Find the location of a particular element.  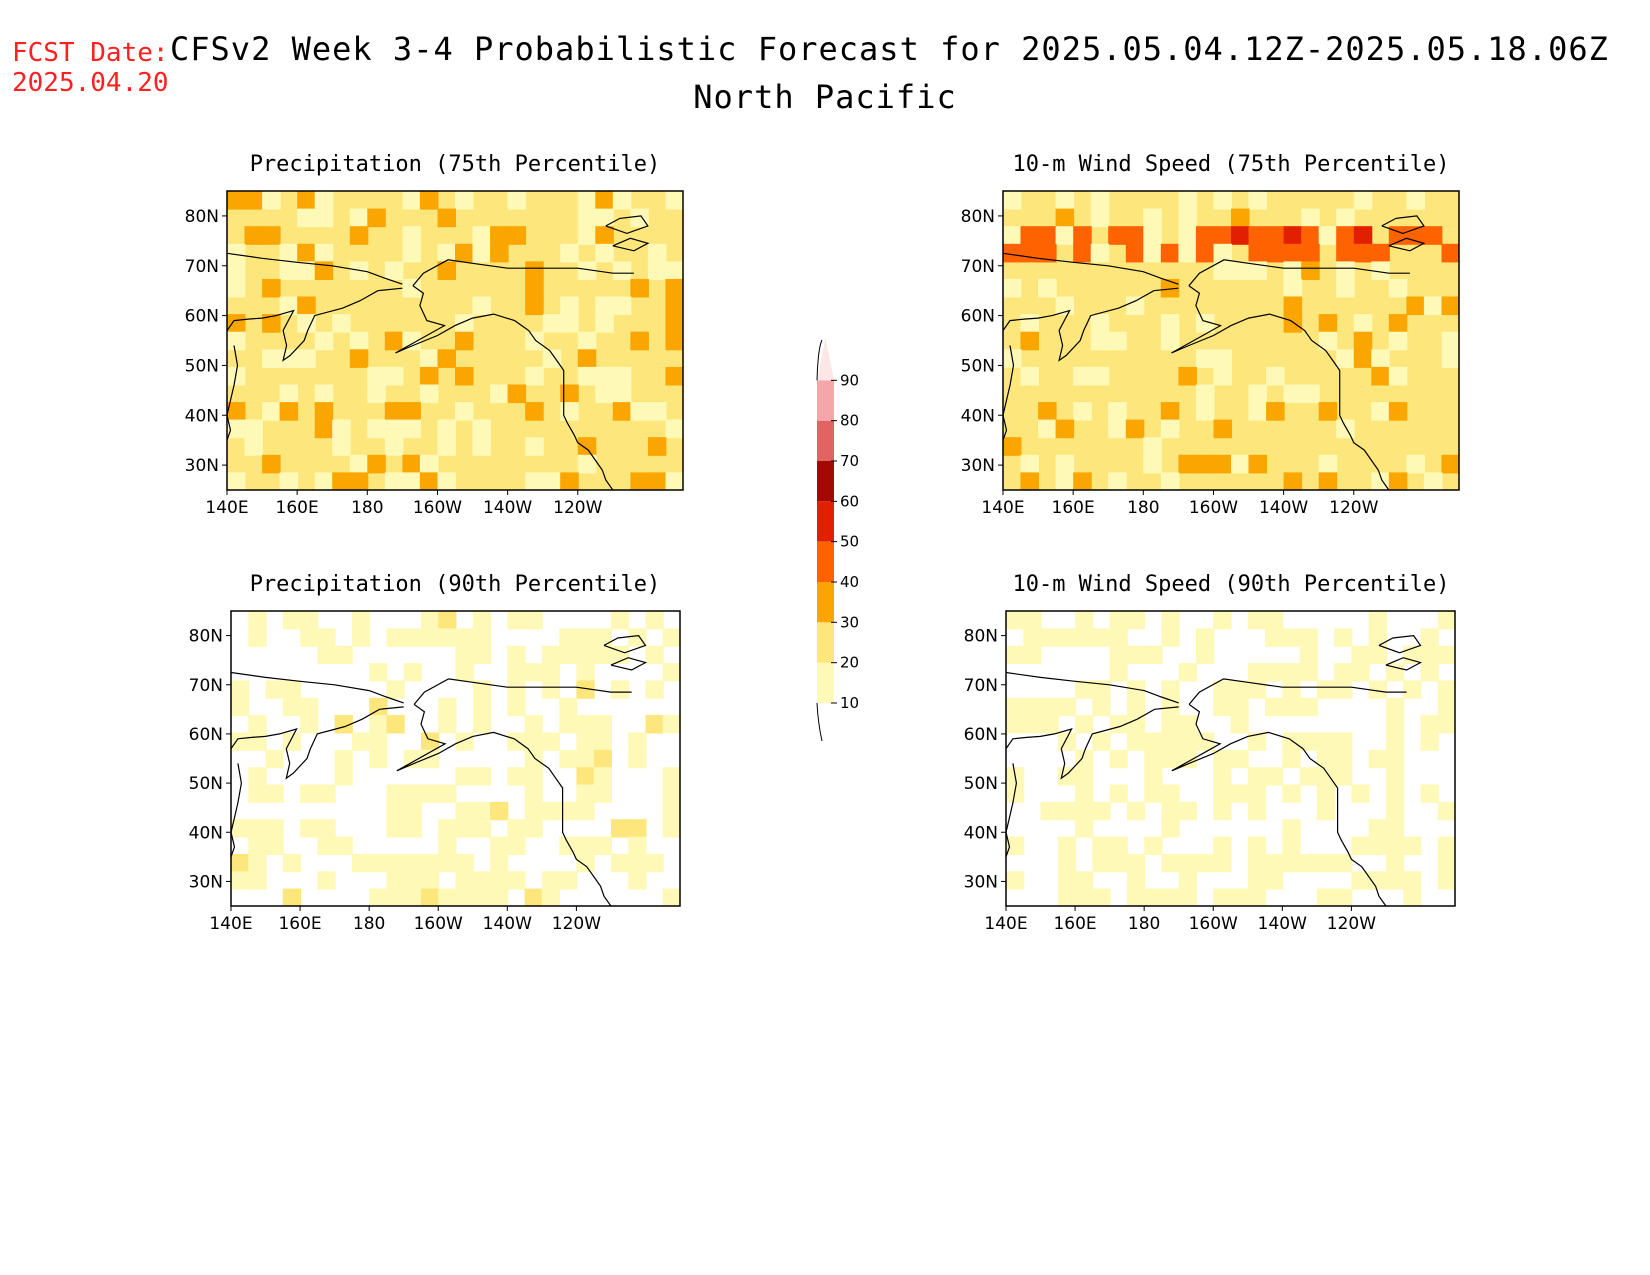

lon-tick-label: 160W is located at coordinates (438, 924).